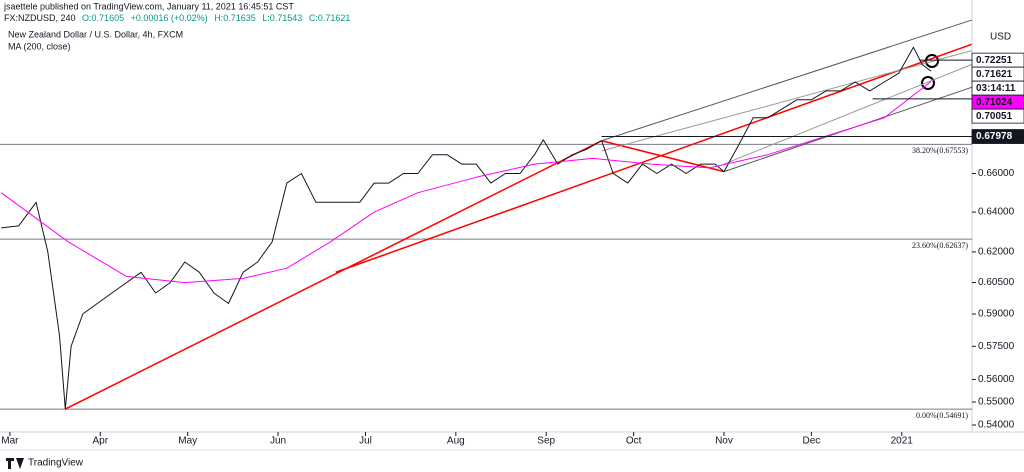 This screenshot has width=1024, height=472. Describe the element at coordinates (546, 441) in the screenshot. I see `x-tick-label: Sep` at that location.